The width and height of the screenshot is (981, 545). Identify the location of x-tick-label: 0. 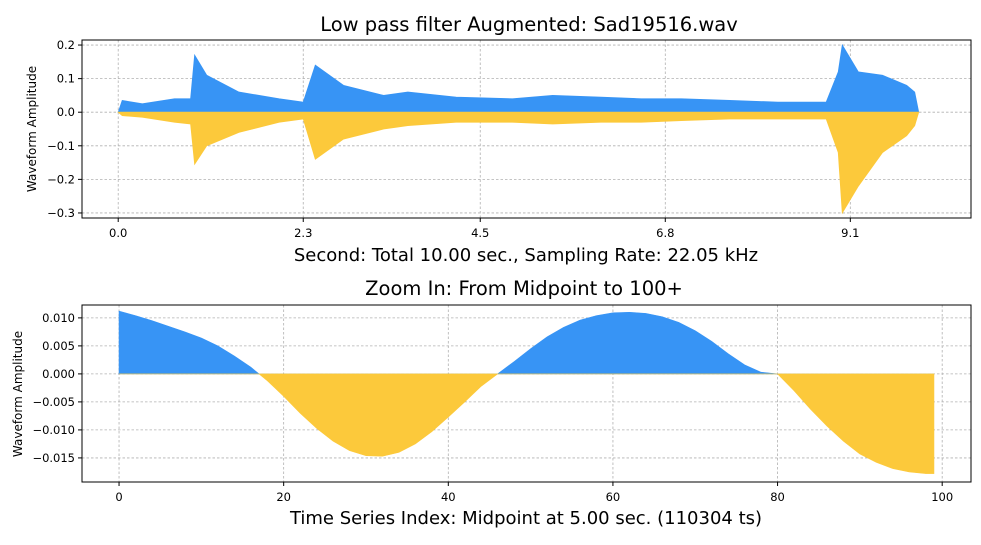
(118, 497).